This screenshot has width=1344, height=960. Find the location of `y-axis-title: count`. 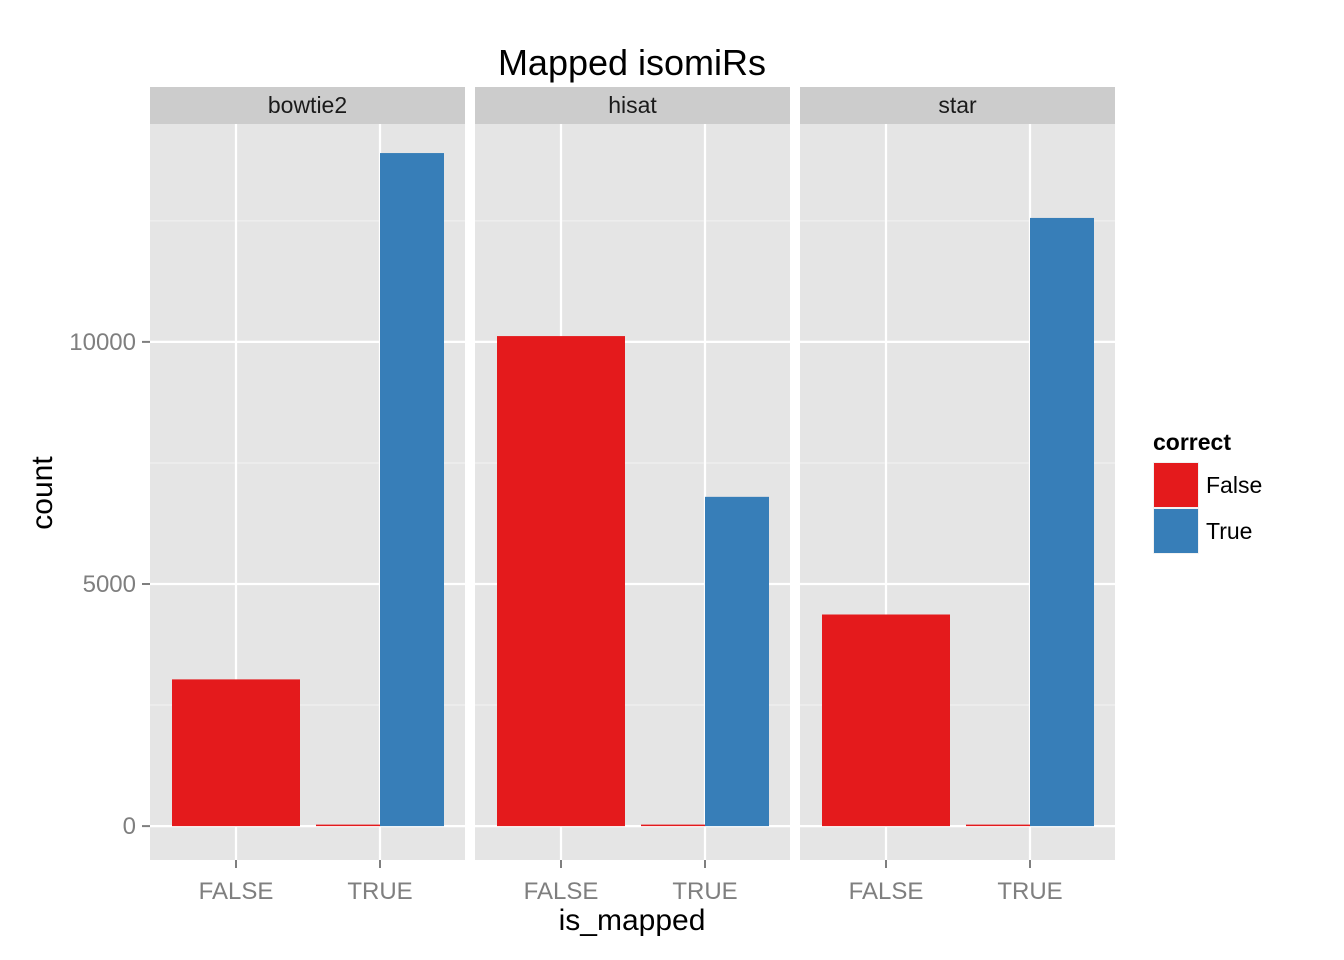

y-axis-title: count is located at coordinates (42, 493).